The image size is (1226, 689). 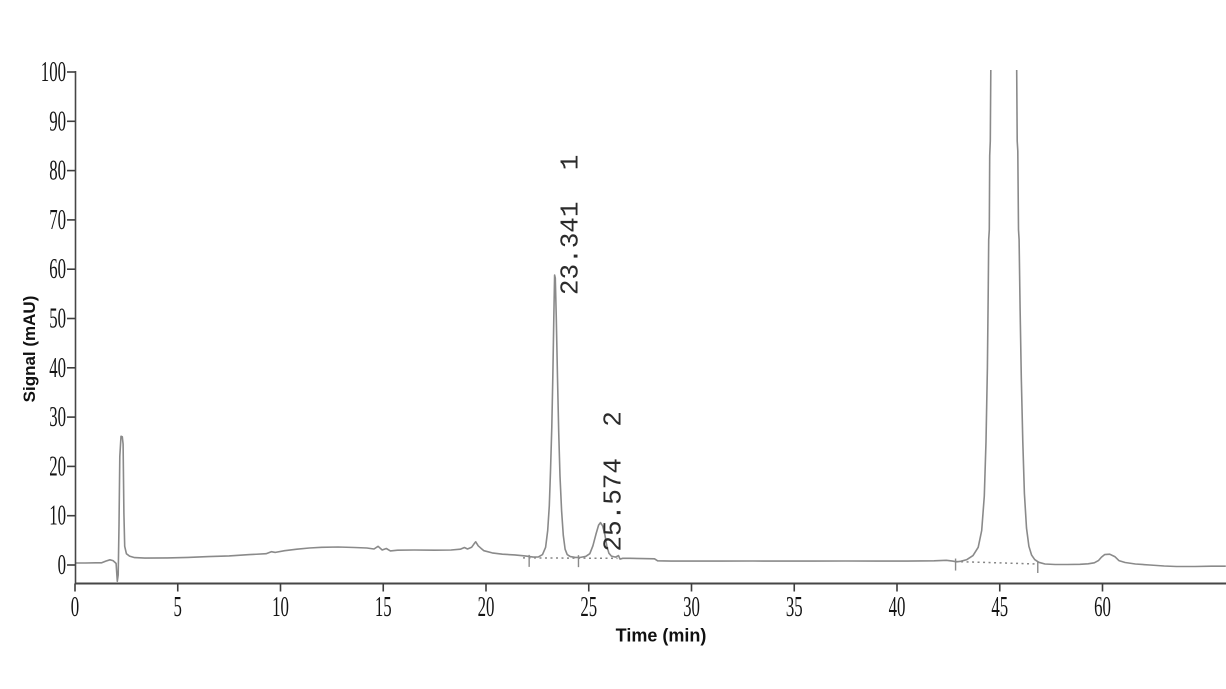 What do you see at coordinates (571, 225) in the screenshot?
I see `peak-annotation: 23.341 1` at bounding box center [571, 225].